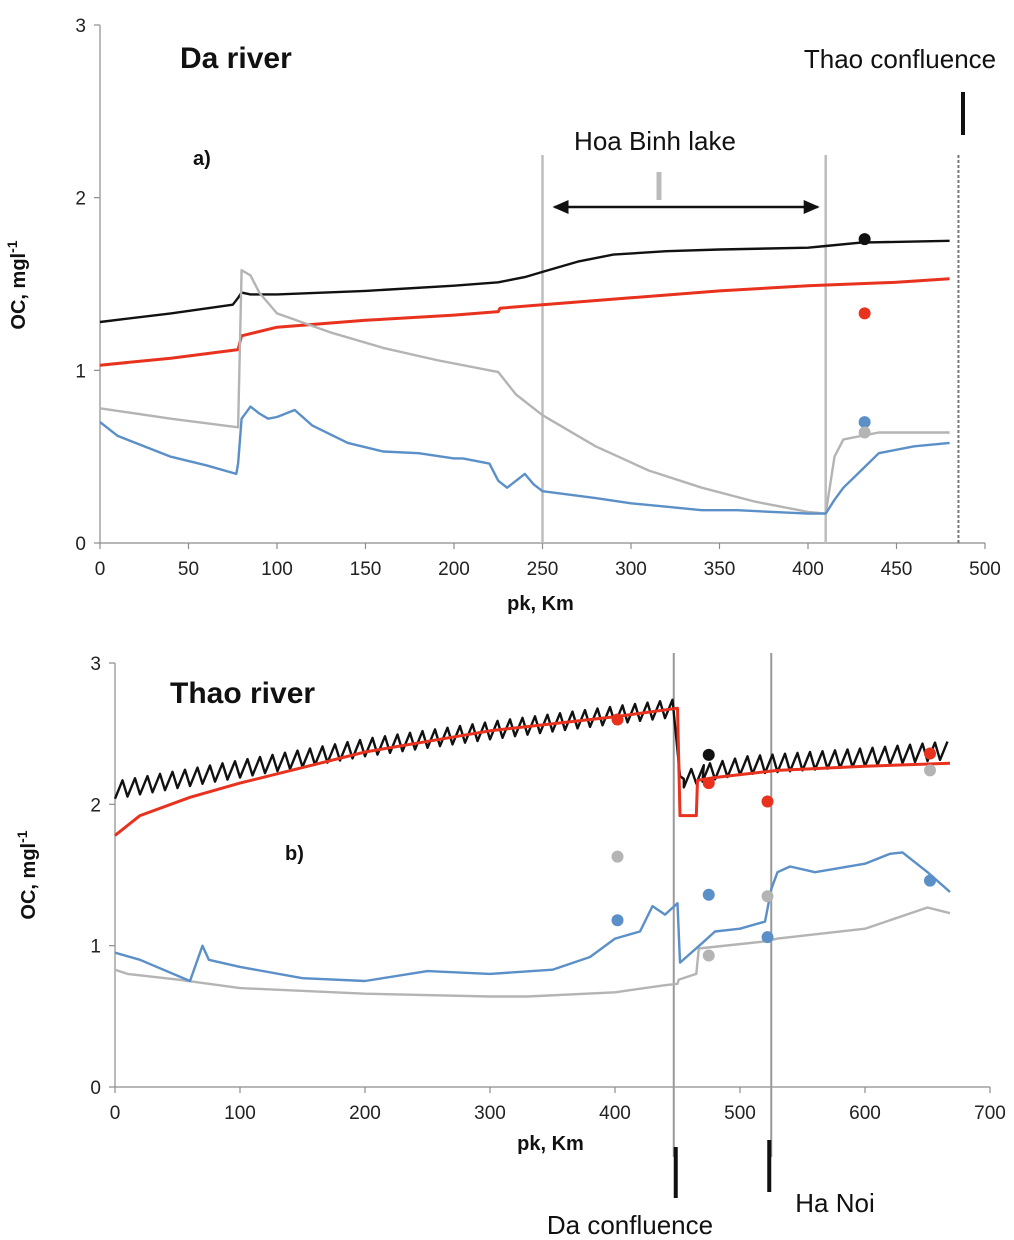 The width and height of the screenshot is (1014, 1240). What do you see at coordinates (532, 952) in the screenshot?
I see `series-line-gray` at bounding box center [532, 952].